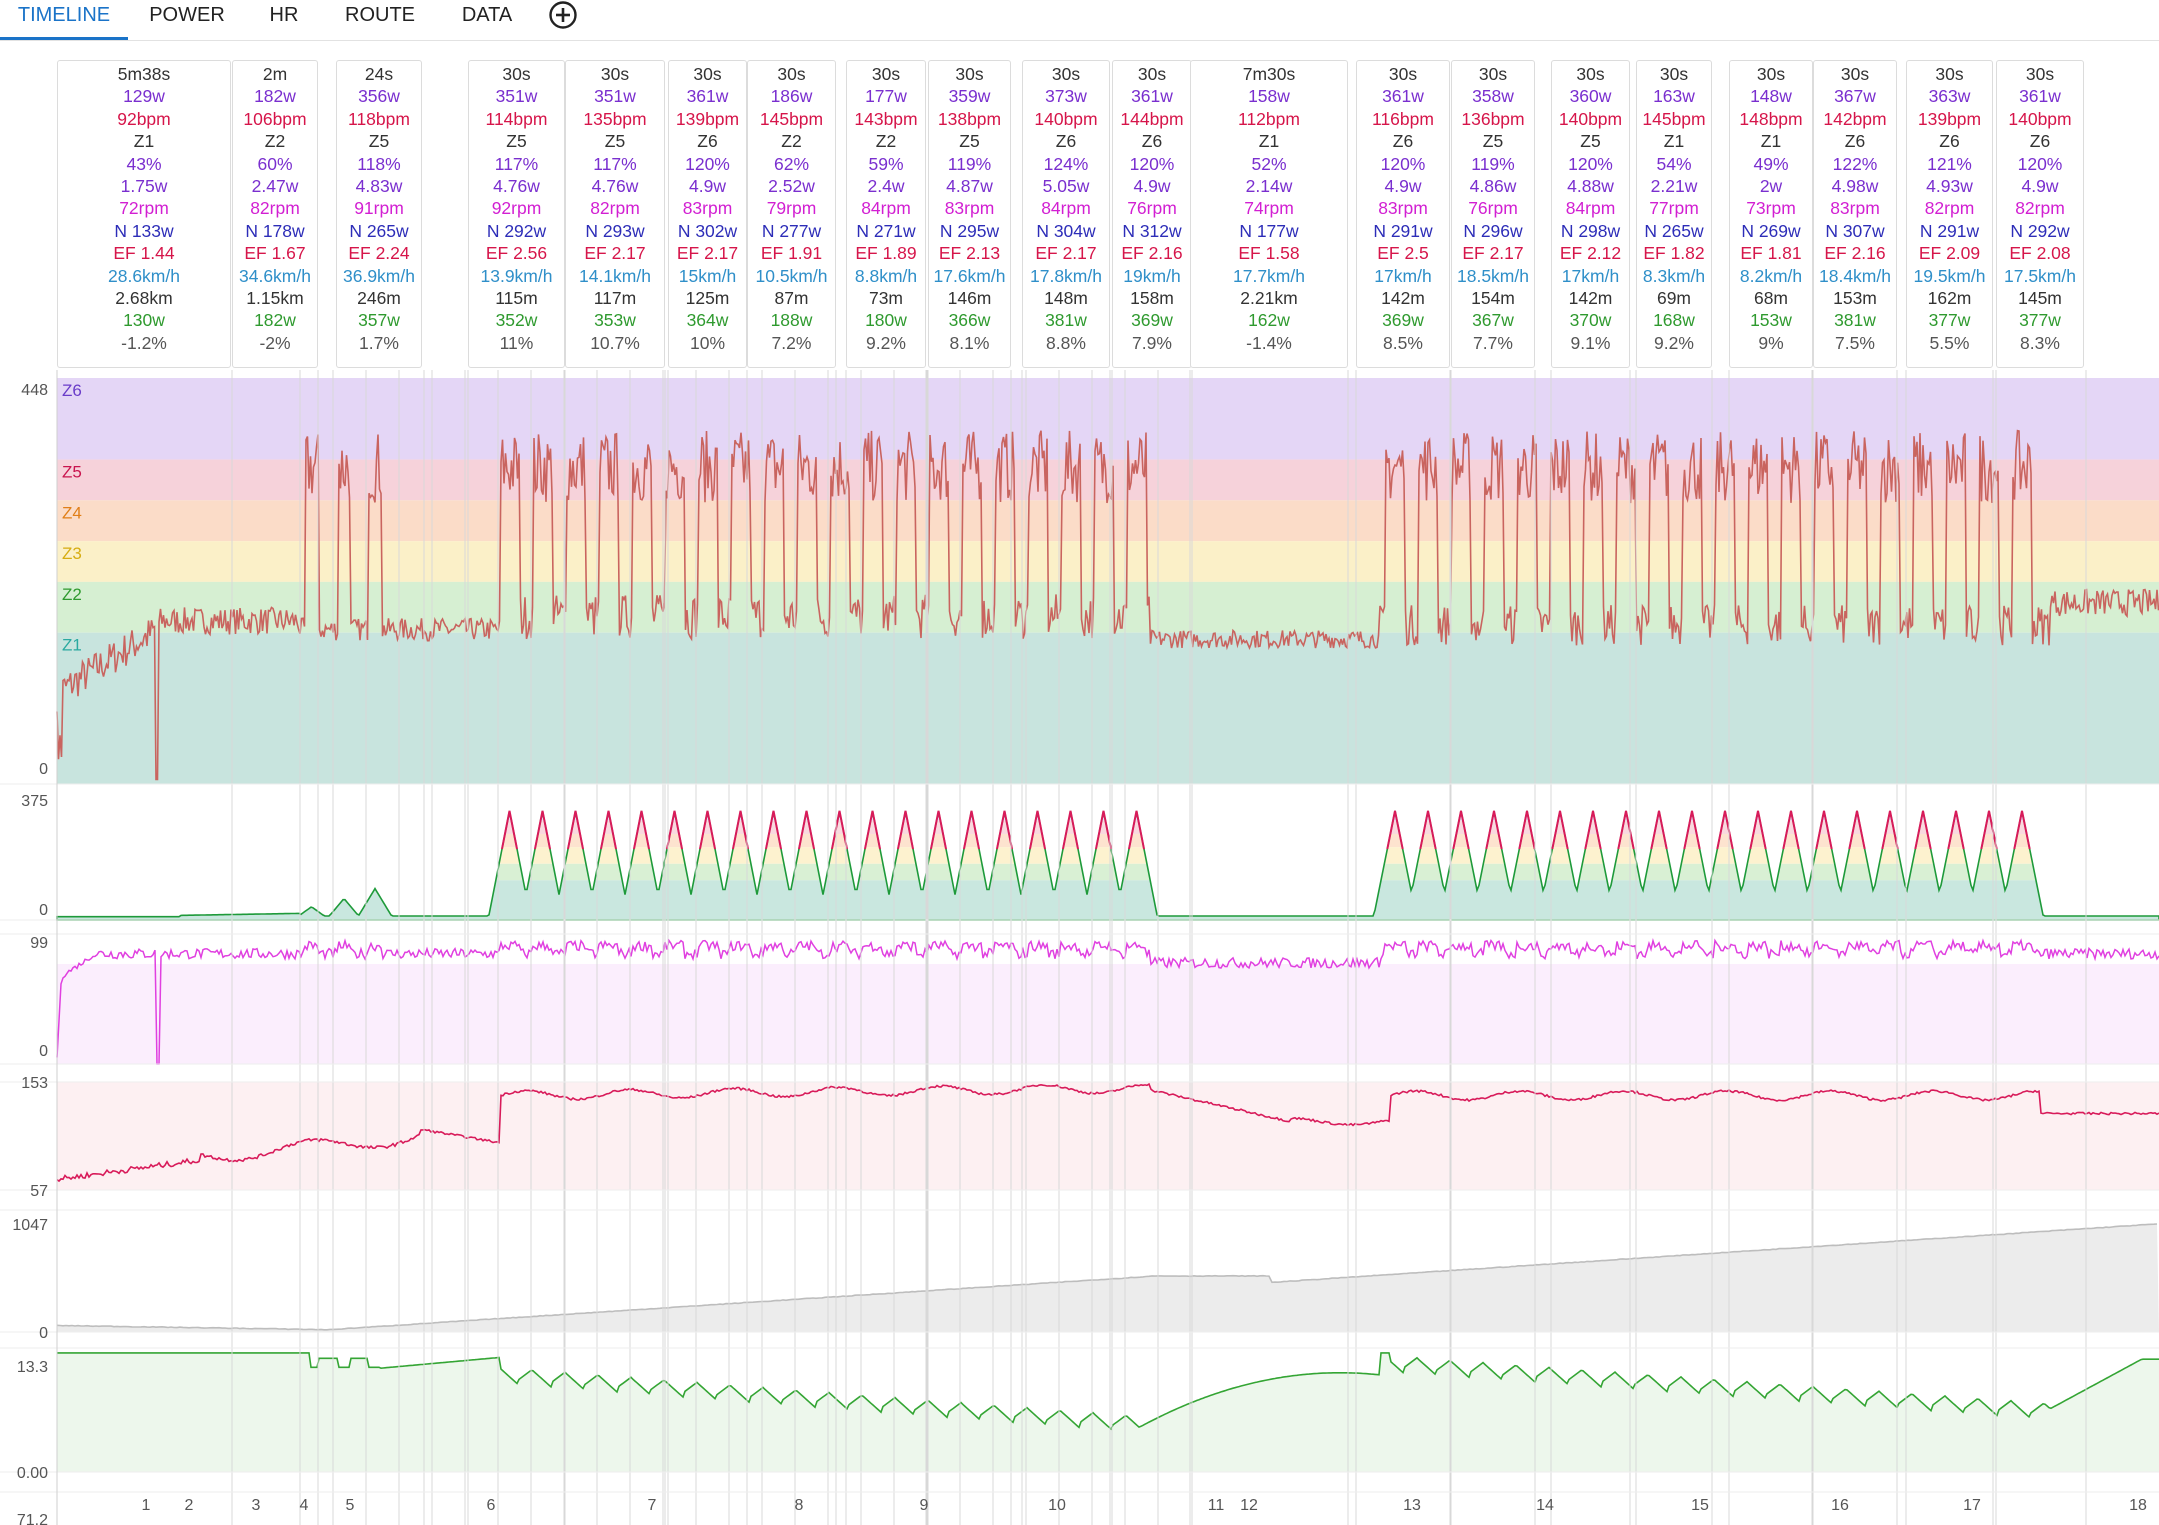 Image resolution: width=2159 pixels, height=1525 pixels. I want to click on lap-marker: 15, so click(1700, 1505).